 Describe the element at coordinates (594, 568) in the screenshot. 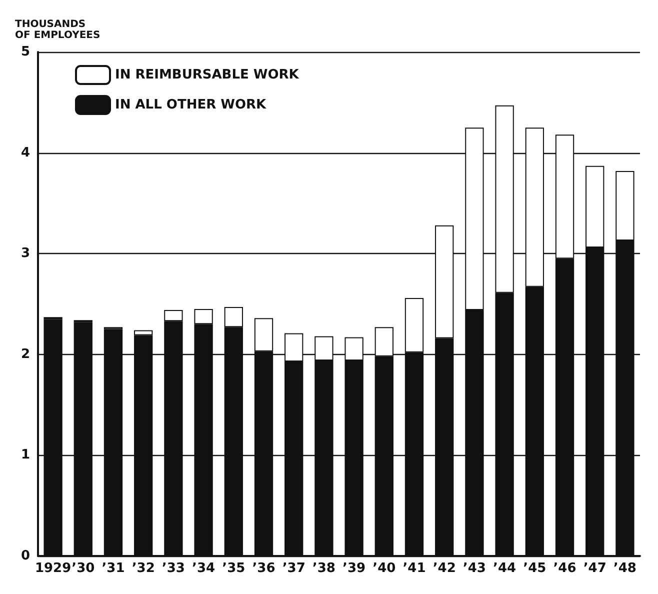

I see `x-tick-label: ’47` at that location.